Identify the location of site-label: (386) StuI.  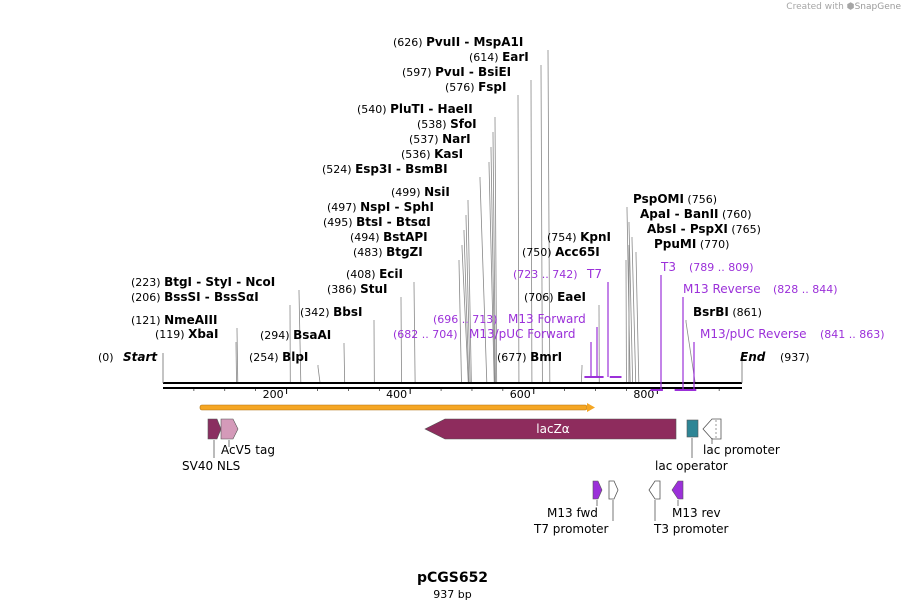
(357, 289).